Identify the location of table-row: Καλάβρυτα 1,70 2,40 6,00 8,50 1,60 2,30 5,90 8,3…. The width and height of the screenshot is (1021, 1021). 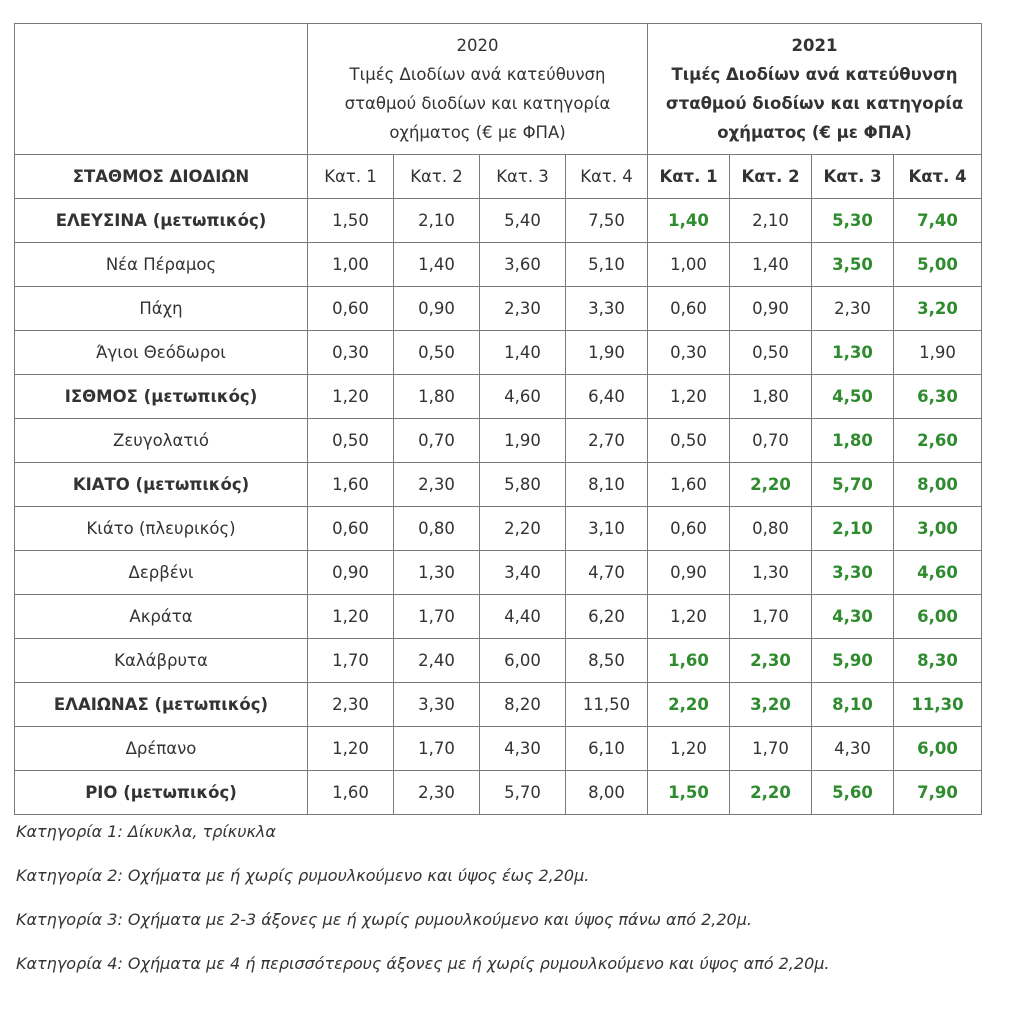
(498, 660).